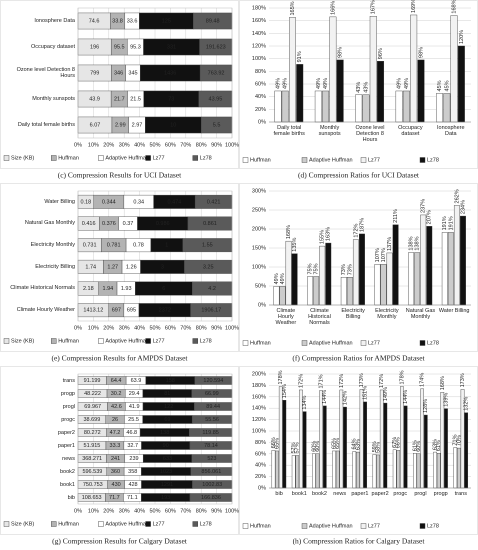 Image resolution: width=478 pixels, height=550 pixels. Describe the element at coordinates (139, 511) in the screenshot. I see `x-tick-label: 40%` at that location.